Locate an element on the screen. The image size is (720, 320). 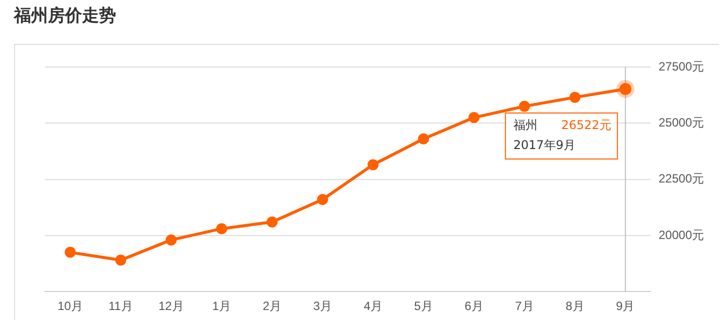
x-tick-label: 8月 is located at coordinates (575, 306).